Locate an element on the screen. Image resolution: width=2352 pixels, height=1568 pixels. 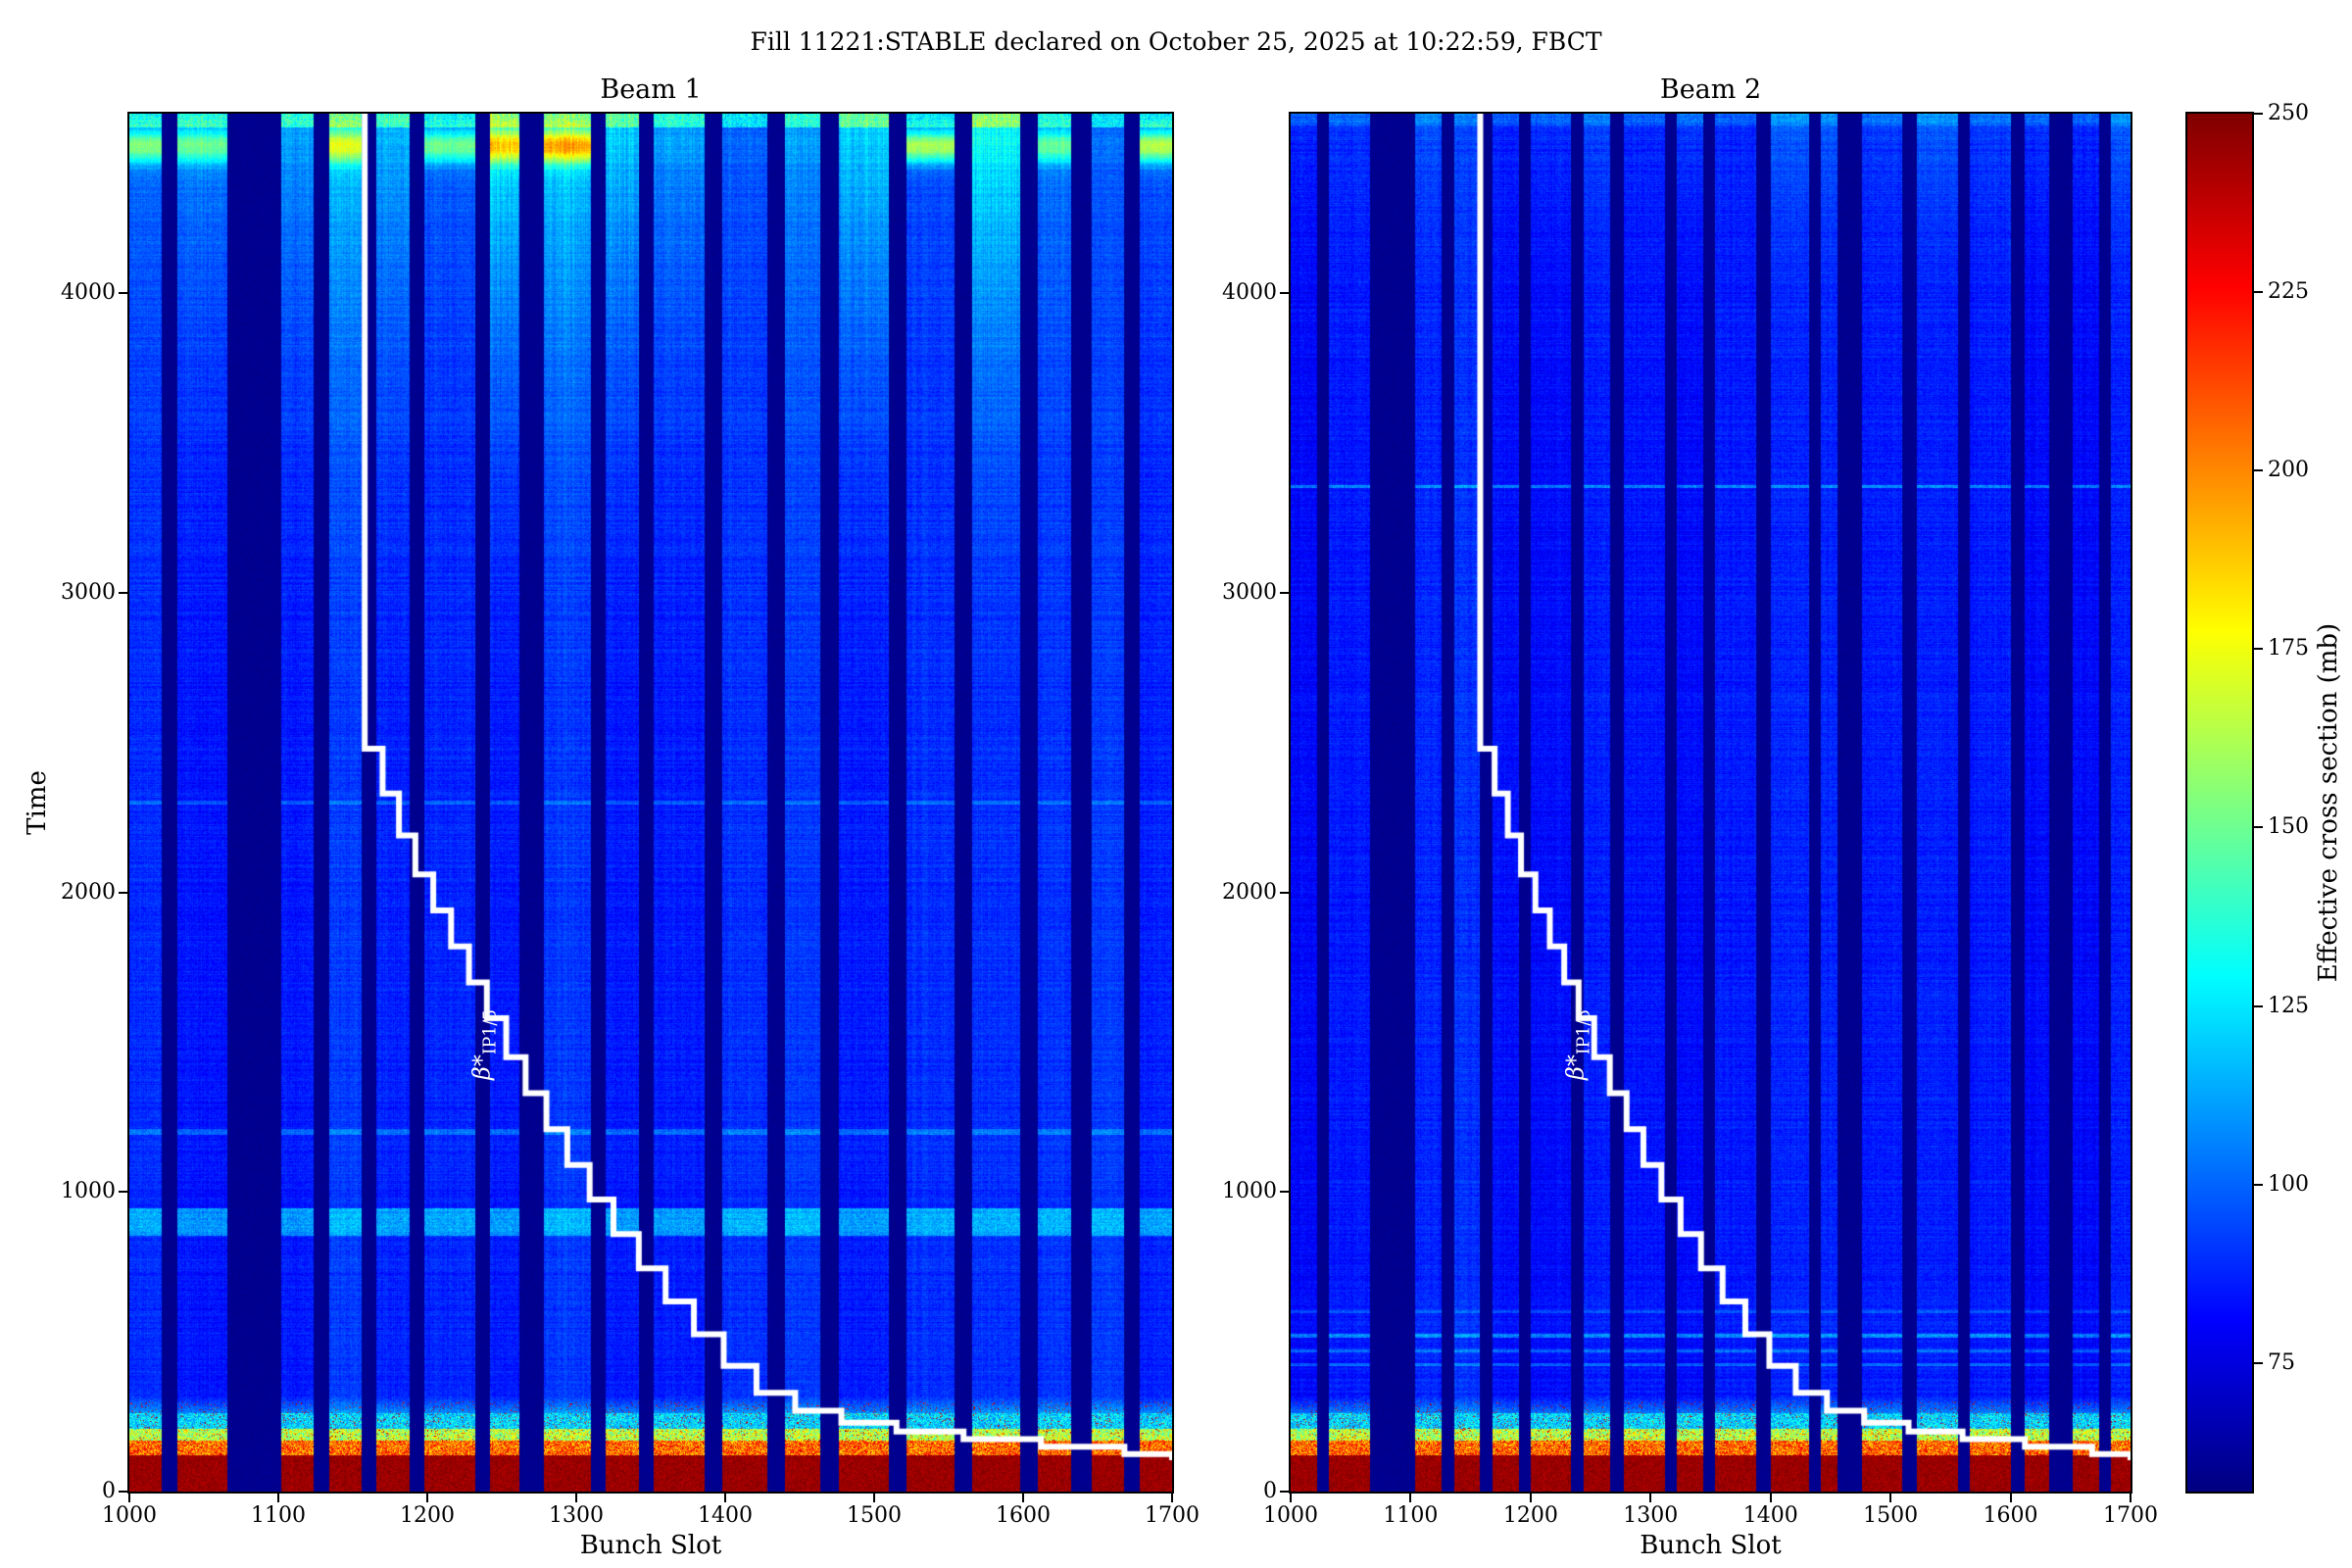
colorbar-label: Effective cross section (mb) is located at coordinates (2328, 802).